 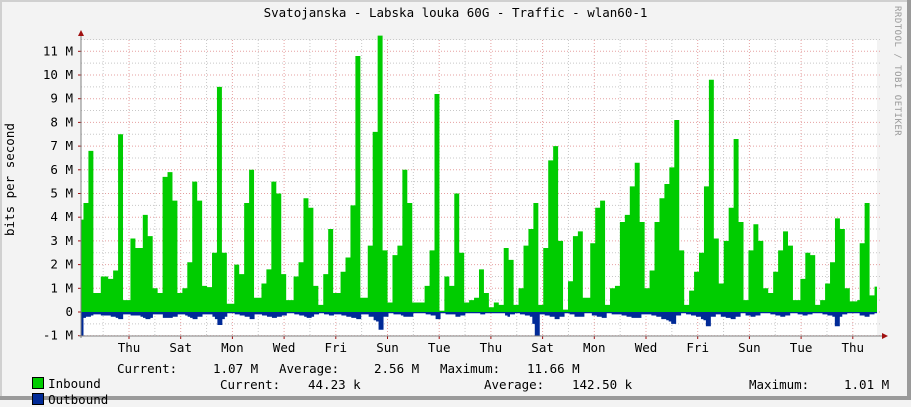 What do you see at coordinates (147, 368) in the screenshot?
I see `inbound-current-label: Current:` at bounding box center [147, 368].